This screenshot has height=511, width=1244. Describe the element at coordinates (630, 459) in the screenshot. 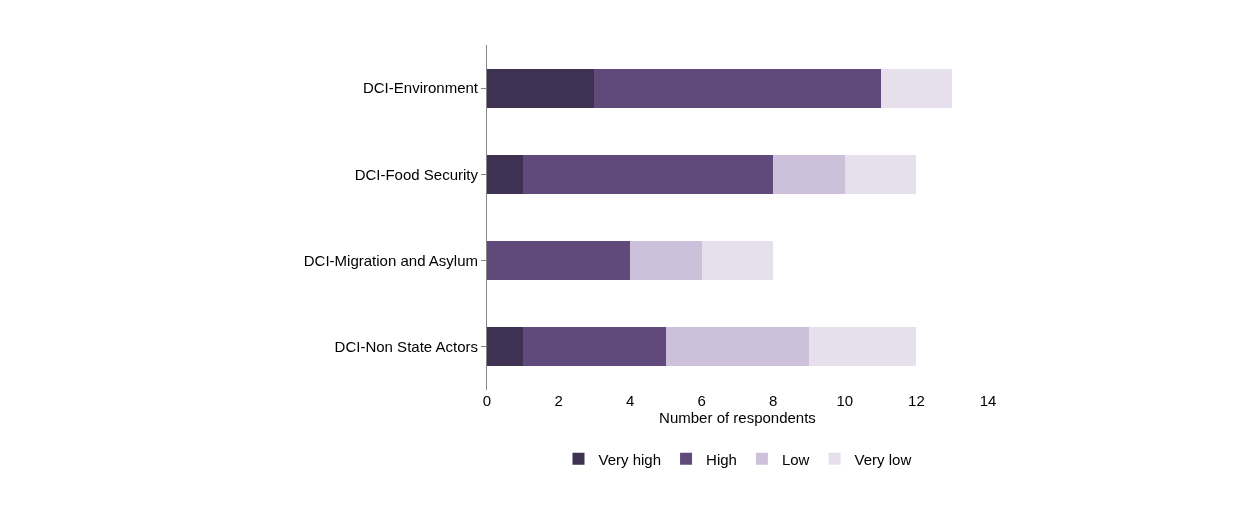

I see `legend-label: Very high` at that location.